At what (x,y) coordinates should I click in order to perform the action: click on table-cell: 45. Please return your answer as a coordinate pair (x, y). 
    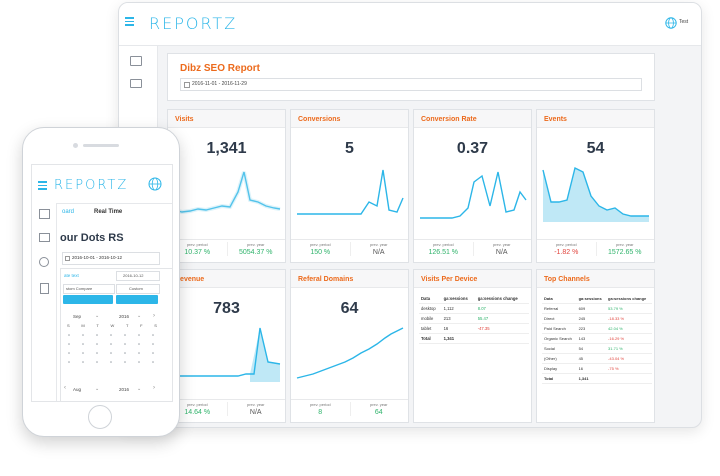
    Looking at the image, I should click on (591, 358).